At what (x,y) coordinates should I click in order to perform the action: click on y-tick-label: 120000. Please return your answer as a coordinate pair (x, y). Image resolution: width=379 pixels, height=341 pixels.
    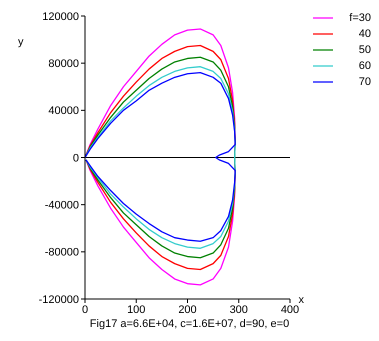
    Looking at the image, I should click on (60, 16).